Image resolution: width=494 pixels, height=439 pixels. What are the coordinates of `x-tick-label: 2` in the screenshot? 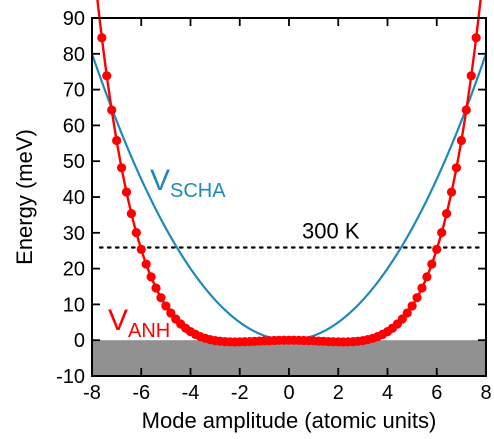 It's located at (338, 393).